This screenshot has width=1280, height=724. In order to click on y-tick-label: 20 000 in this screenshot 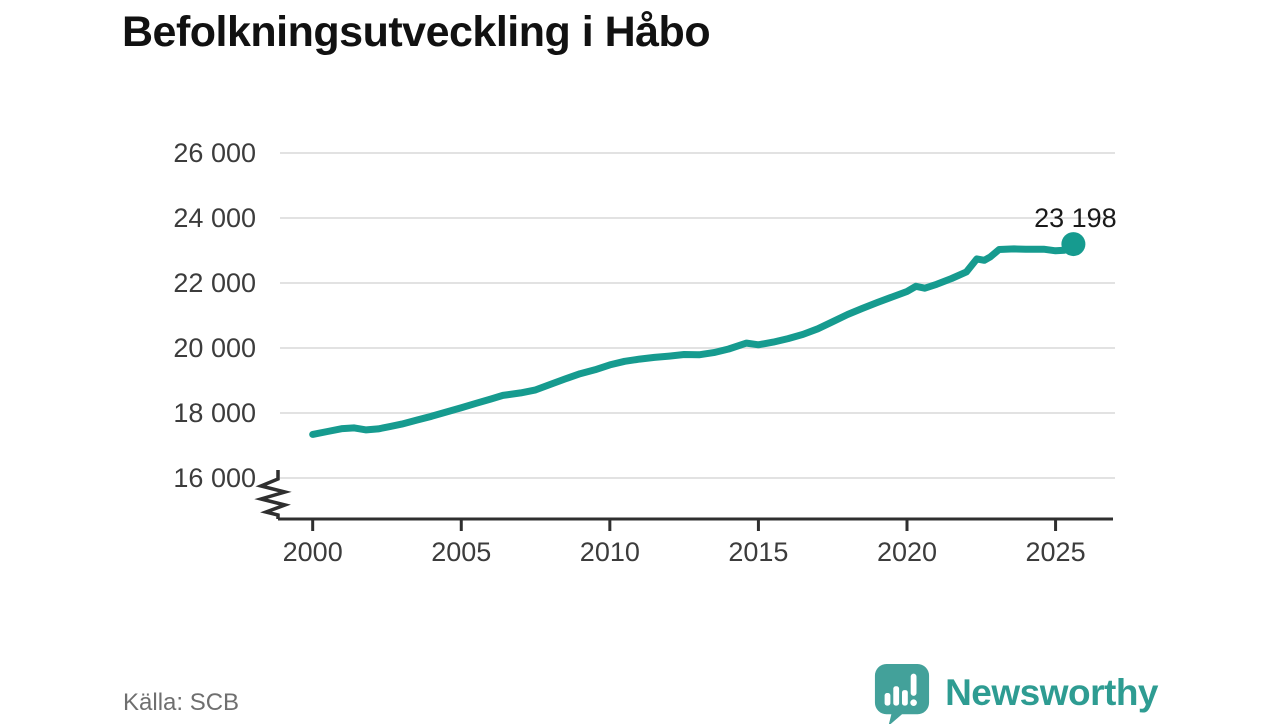, I will do `click(214, 348)`.